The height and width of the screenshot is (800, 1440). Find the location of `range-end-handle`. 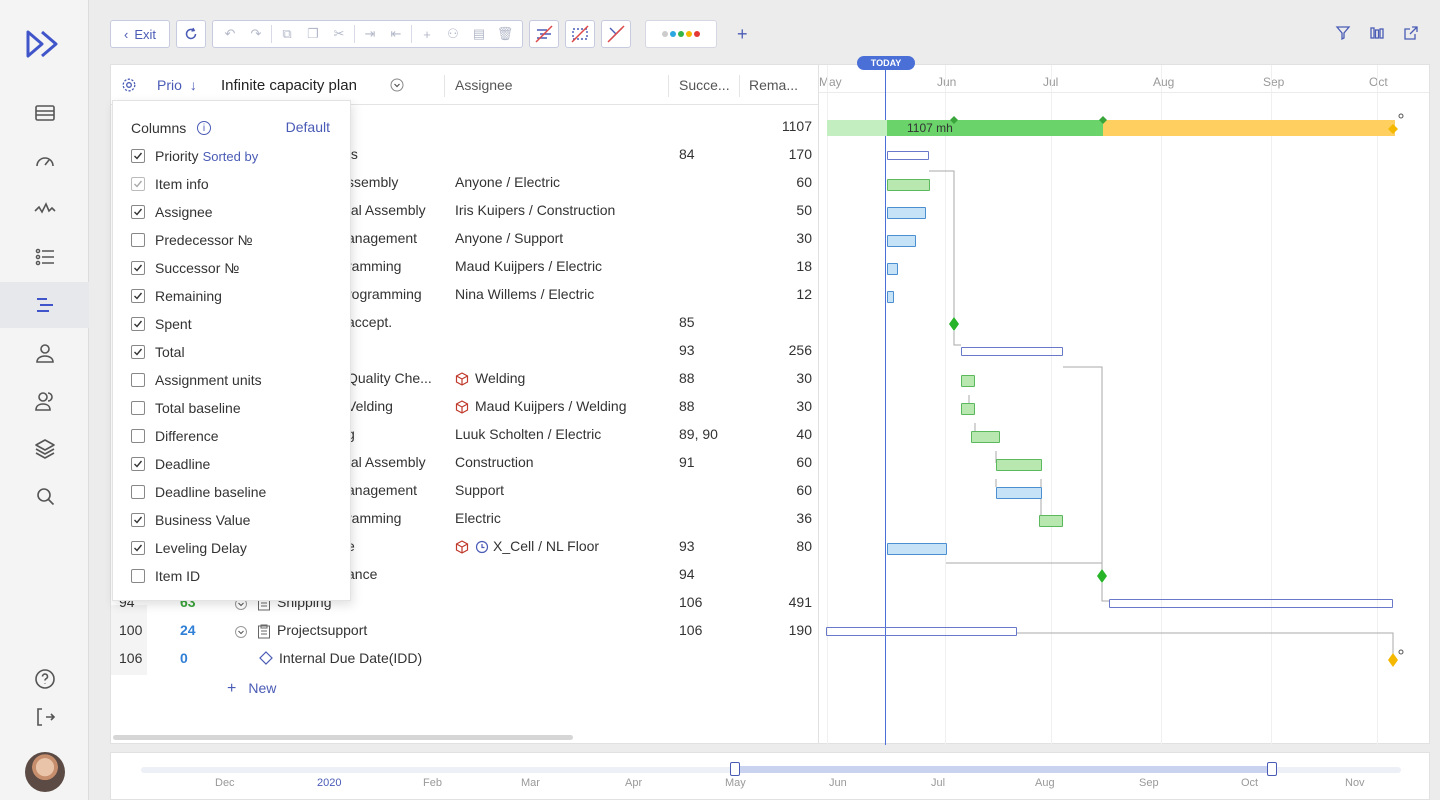

range-end-handle is located at coordinates (1272, 769).